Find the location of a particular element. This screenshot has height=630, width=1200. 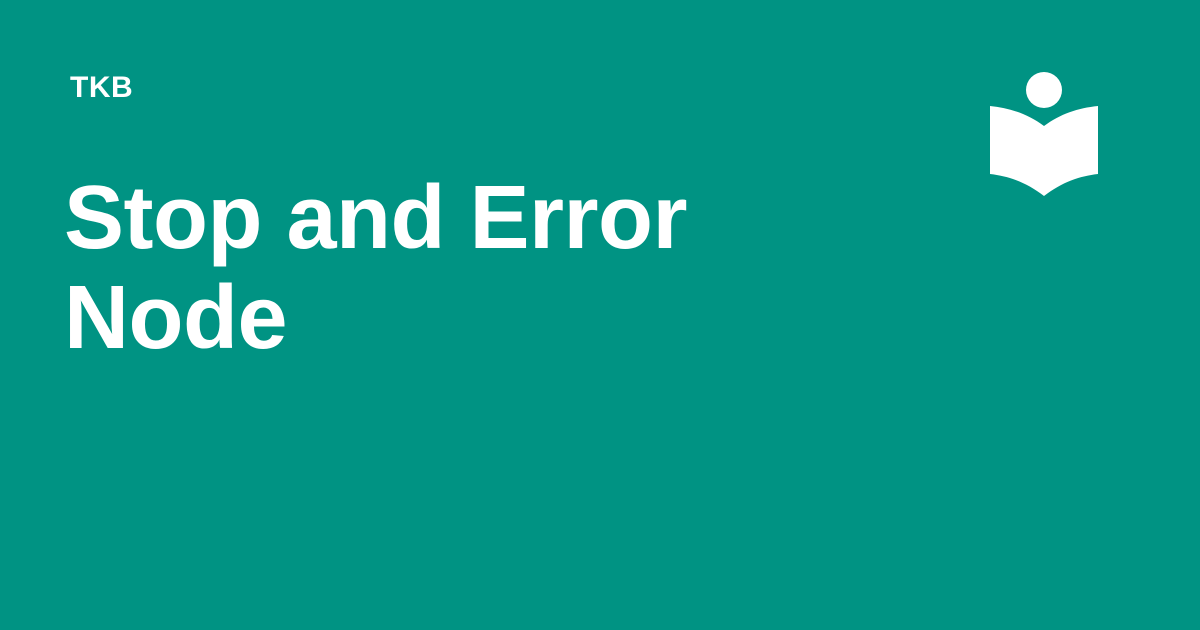

brand-label: TKB is located at coordinates (102, 87).